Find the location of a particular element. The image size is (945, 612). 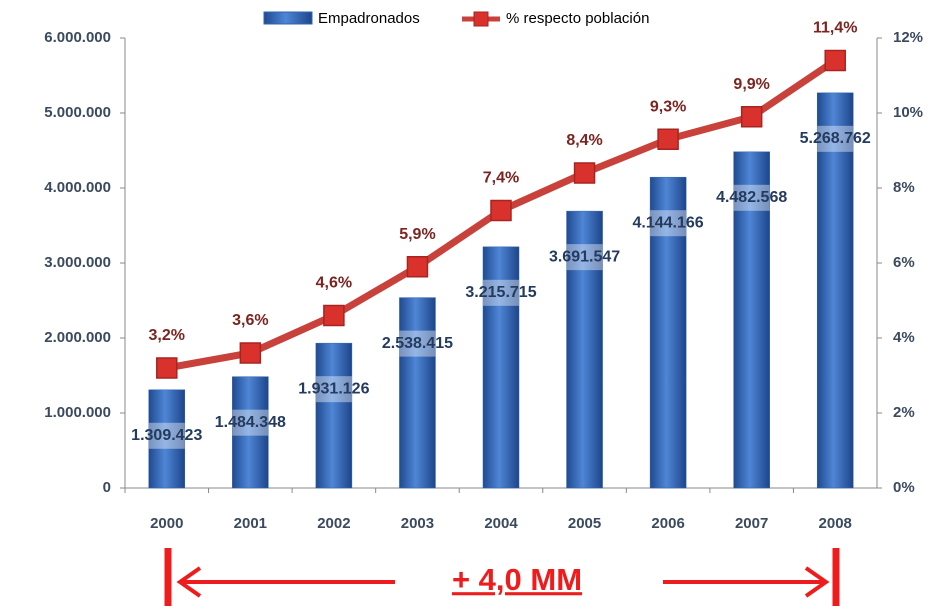

x-tick-label: 2008 is located at coordinates (835, 523).